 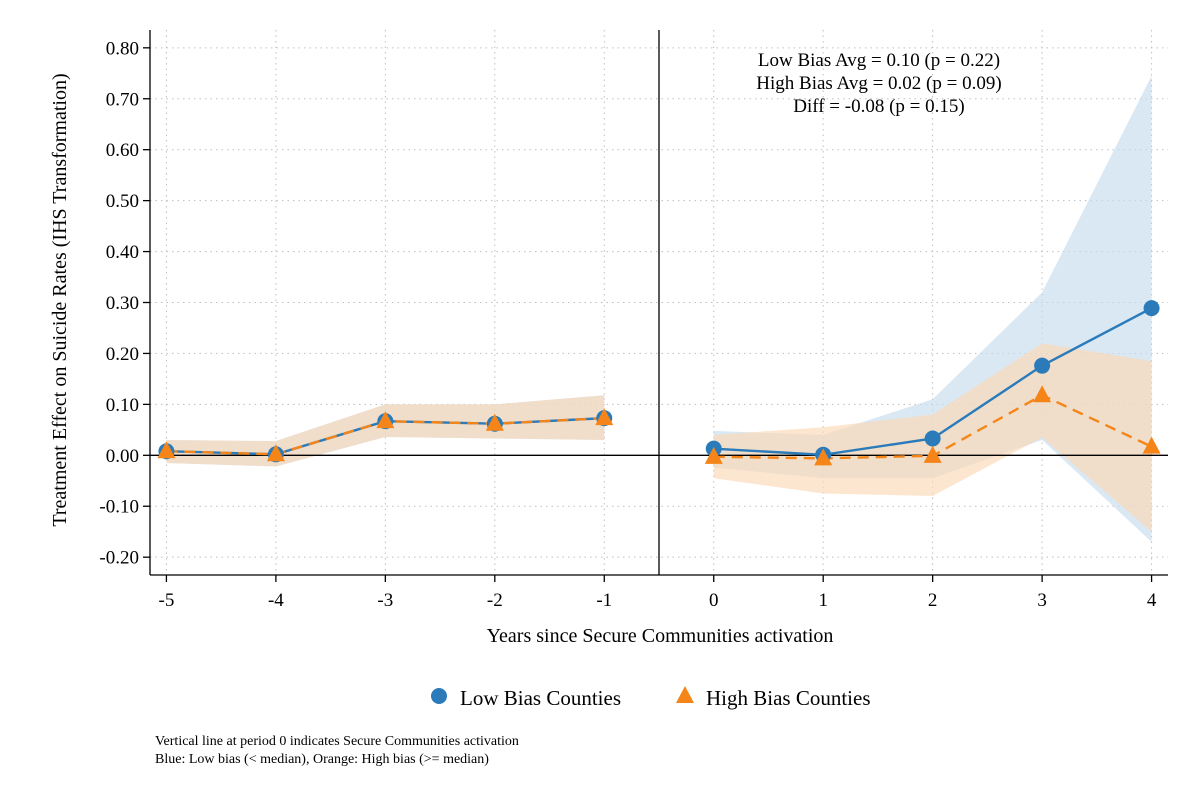 What do you see at coordinates (879, 60) in the screenshot?
I see `annotation-low-bias: Low Bias Avg = 0.10 (p = 0.22)` at bounding box center [879, 60].